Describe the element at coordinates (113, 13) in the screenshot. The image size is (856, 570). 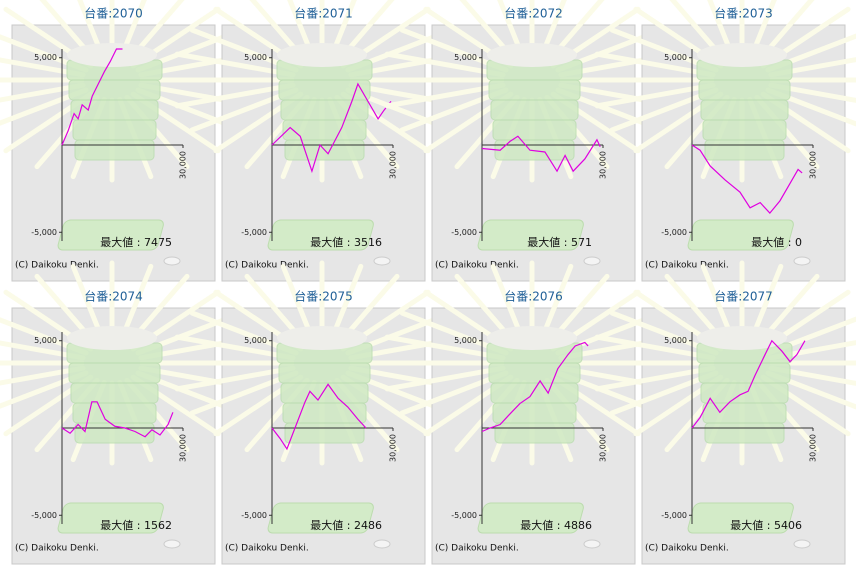
I see `panel-title: 台番:2070` at that location.